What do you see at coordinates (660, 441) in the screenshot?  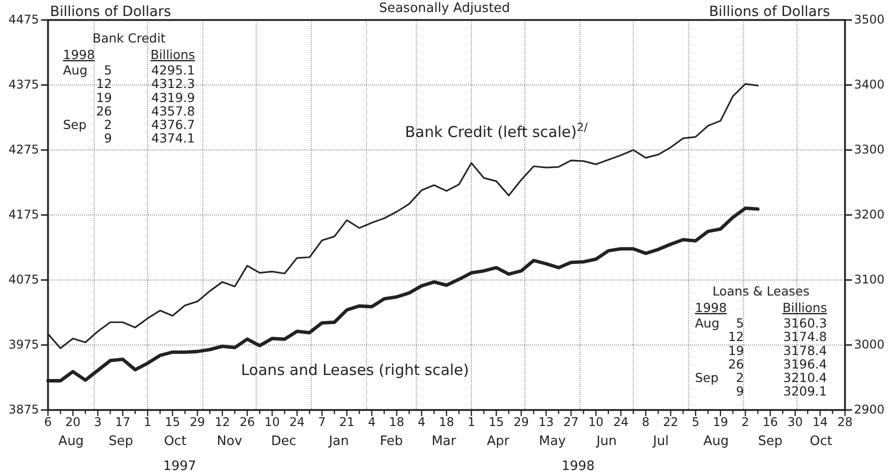 I see `text: Jul` at bounding box center [660, 441].